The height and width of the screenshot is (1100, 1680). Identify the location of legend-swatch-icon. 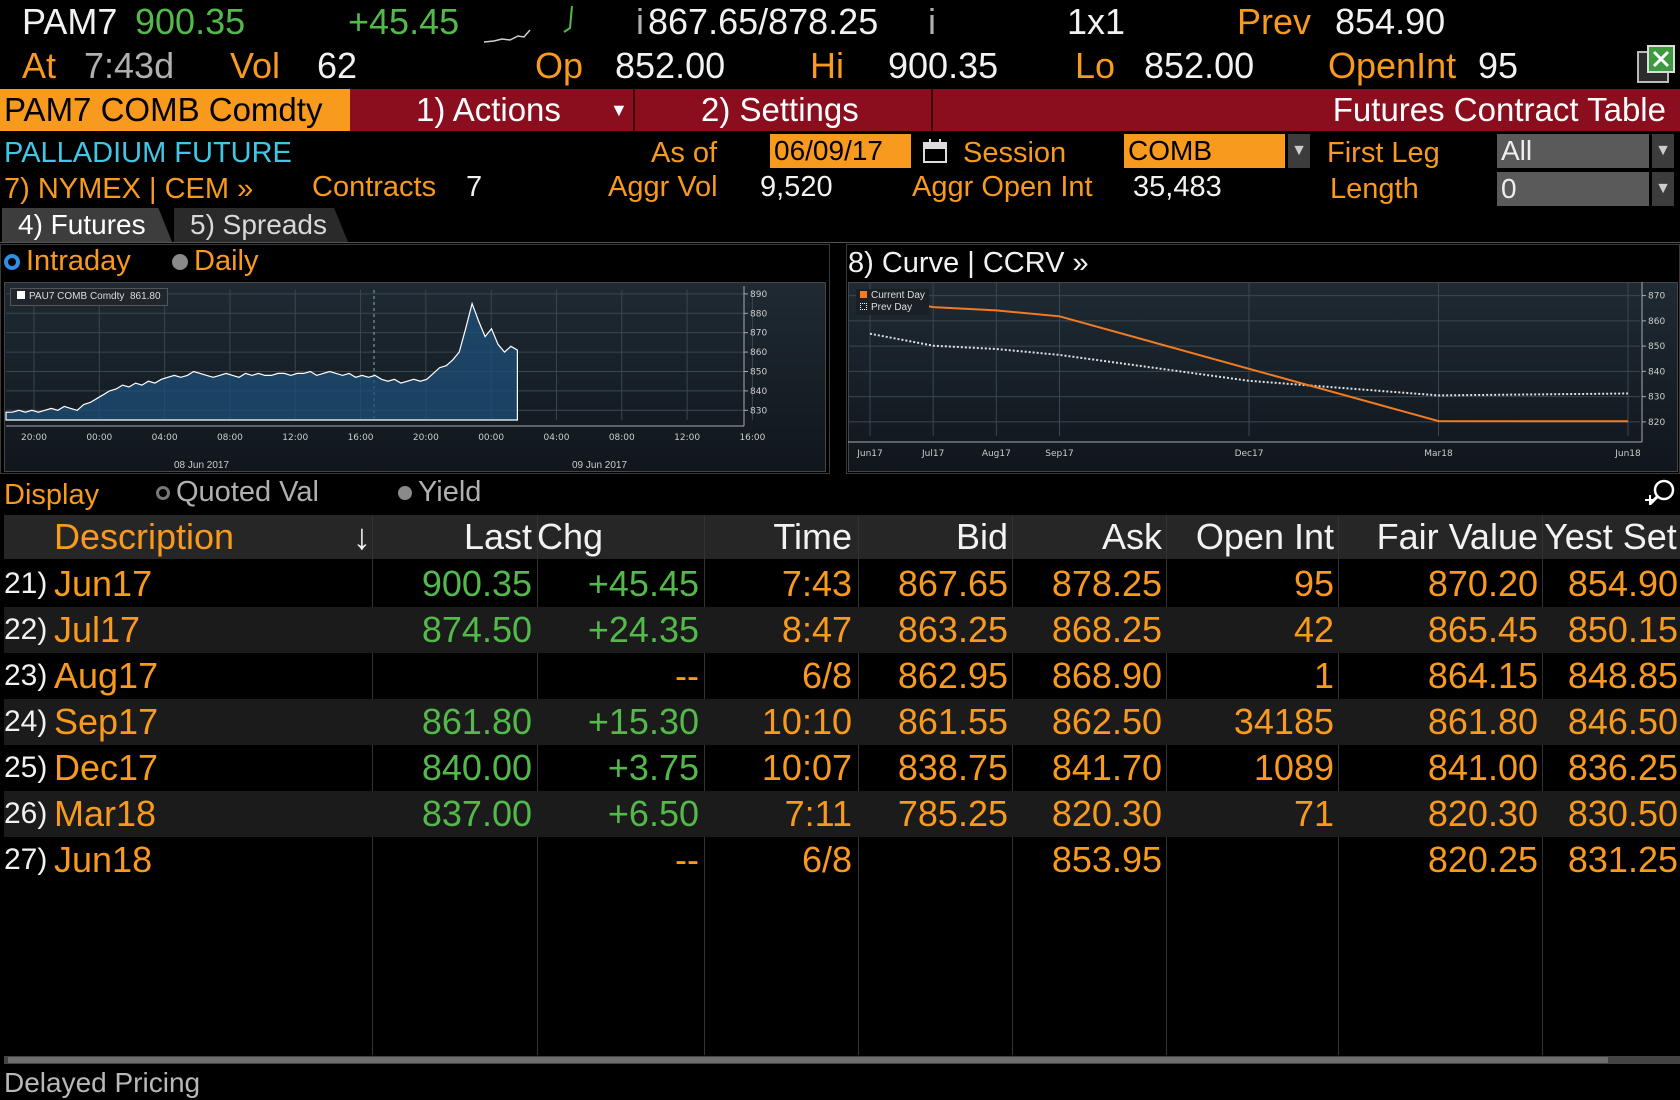
(21, 295).